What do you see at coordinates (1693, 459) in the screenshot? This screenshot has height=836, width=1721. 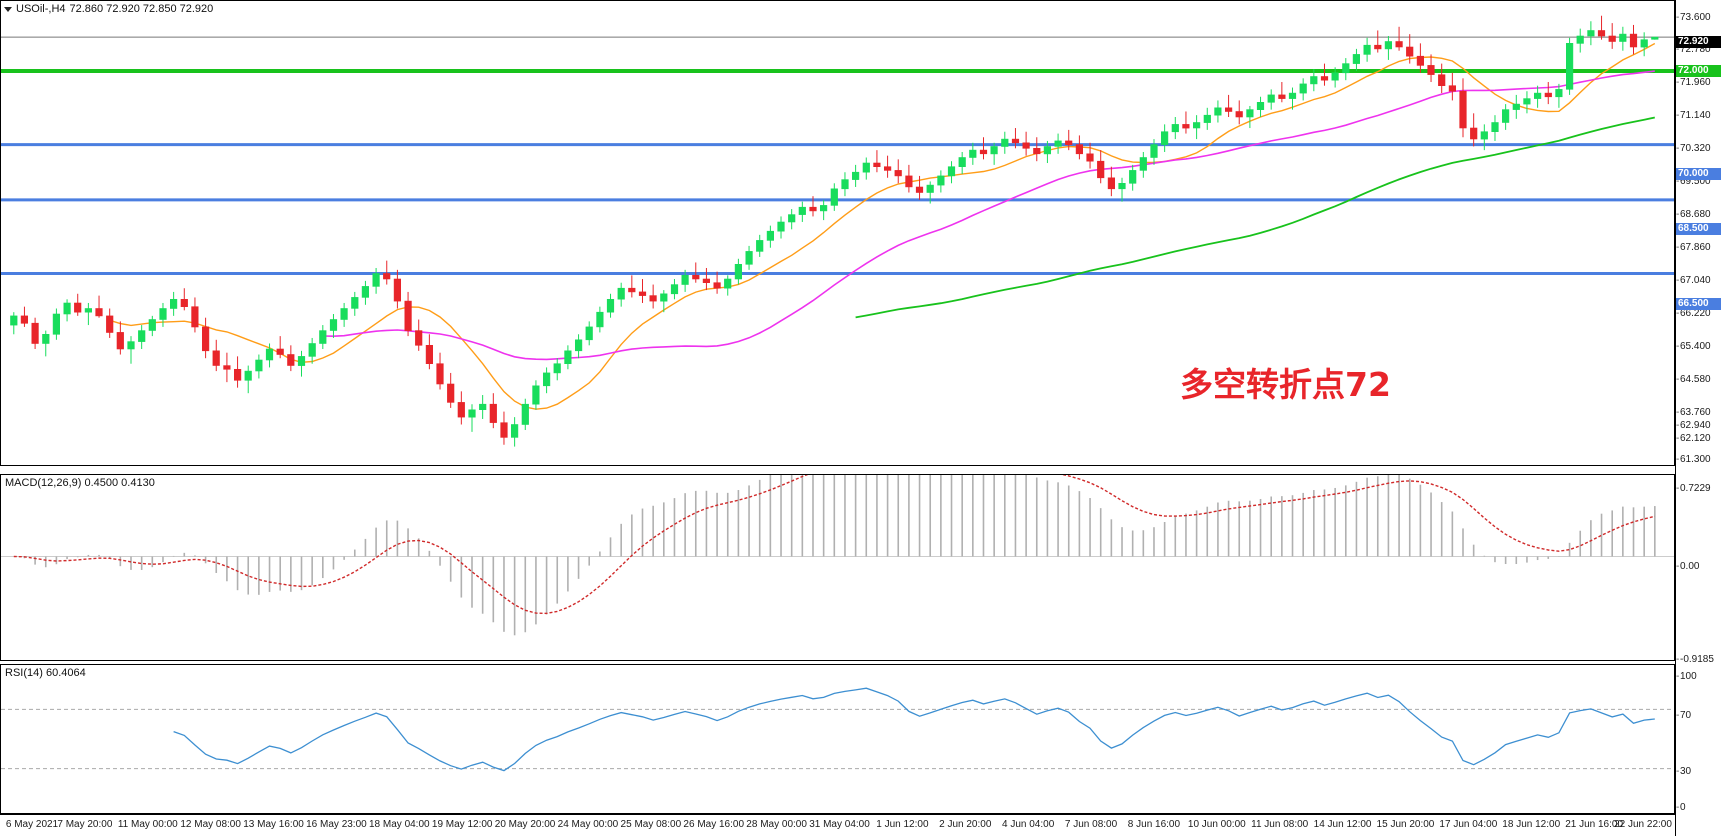 I see `price-tick-15: -61.300` at bounding box center [1693, 459].